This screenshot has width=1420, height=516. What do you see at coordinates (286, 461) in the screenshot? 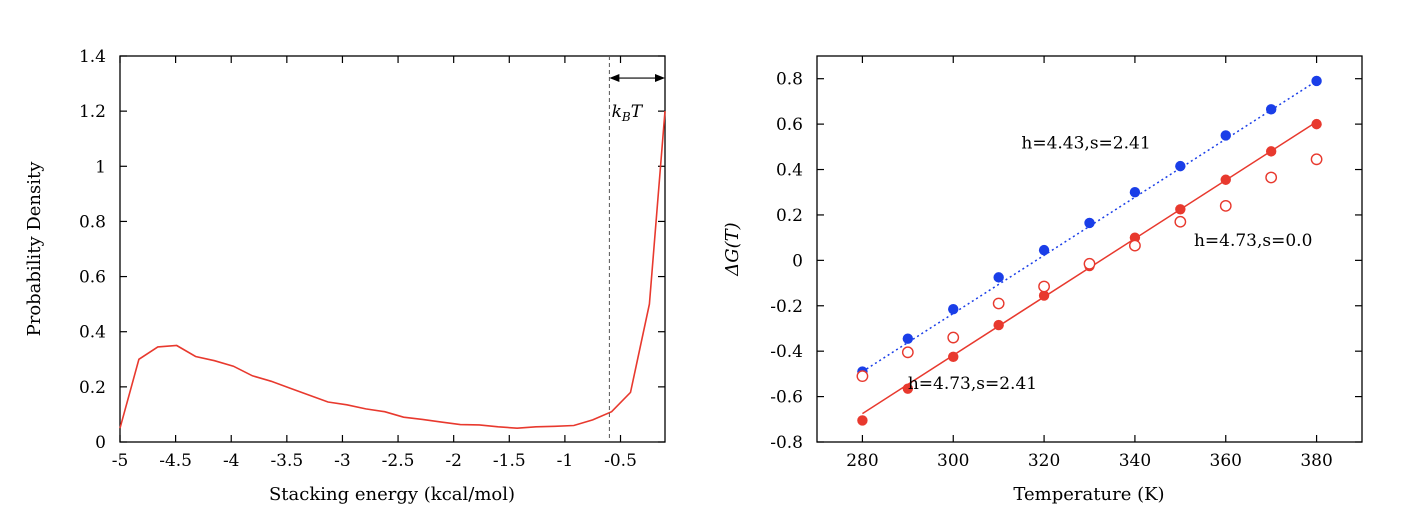
I see `x-tick-label: -3.5` at bounding box center [286, 461].